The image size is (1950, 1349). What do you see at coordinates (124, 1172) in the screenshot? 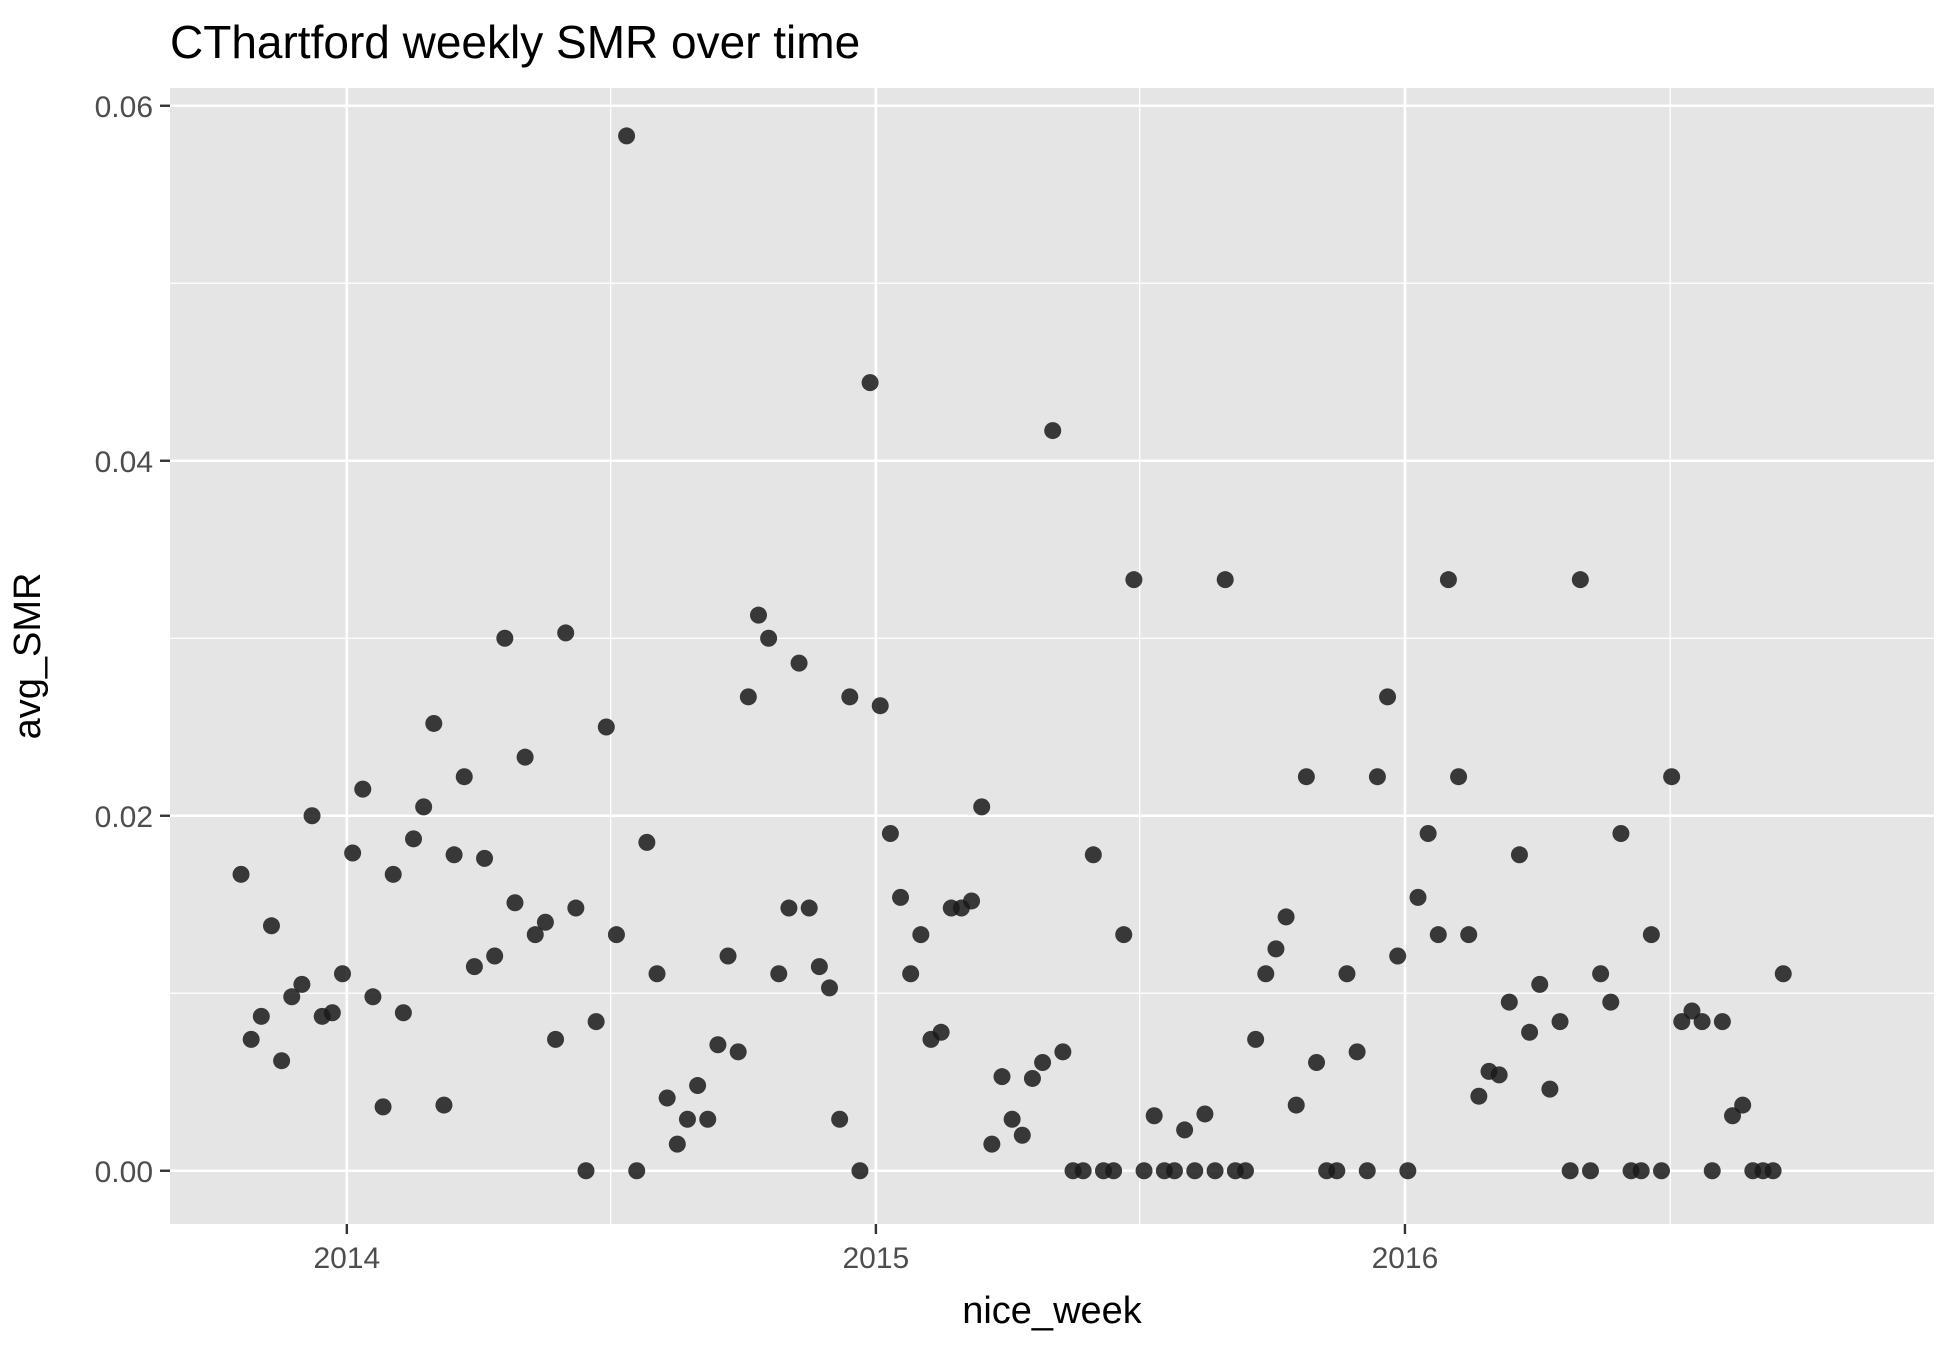
I see `y-tick-label: 0.00` at bounding box center [124, 1172].